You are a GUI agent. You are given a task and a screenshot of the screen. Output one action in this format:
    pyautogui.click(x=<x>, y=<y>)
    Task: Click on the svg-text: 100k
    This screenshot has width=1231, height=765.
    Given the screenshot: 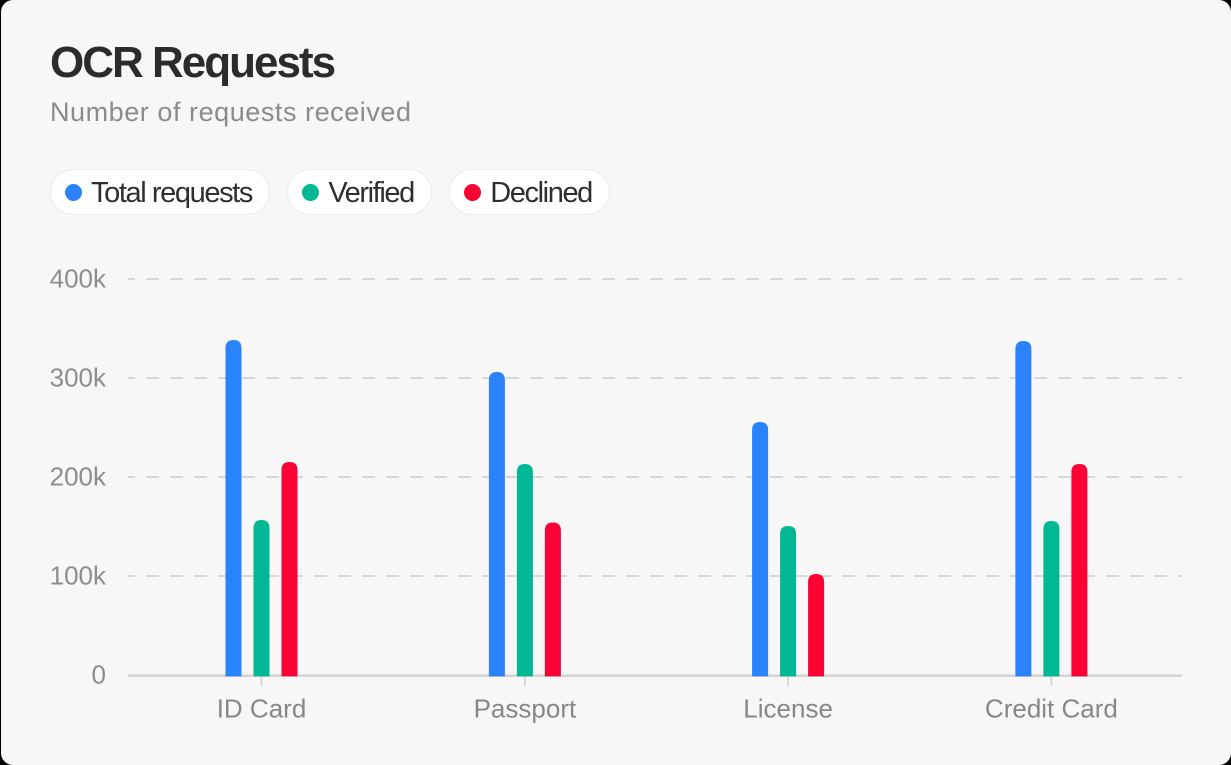 What is the action you would take?
    pyautogui.click(x=78, y=576)
    